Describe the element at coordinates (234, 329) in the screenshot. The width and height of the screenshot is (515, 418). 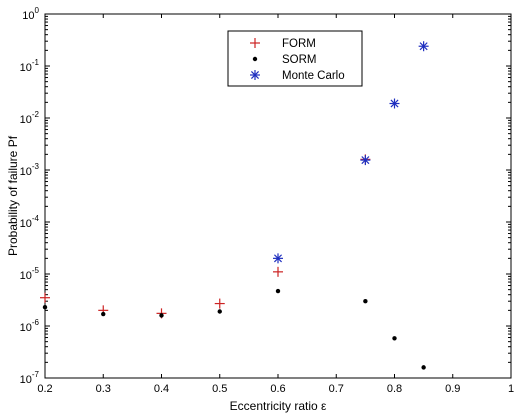
I see `series-sorm` at that location.